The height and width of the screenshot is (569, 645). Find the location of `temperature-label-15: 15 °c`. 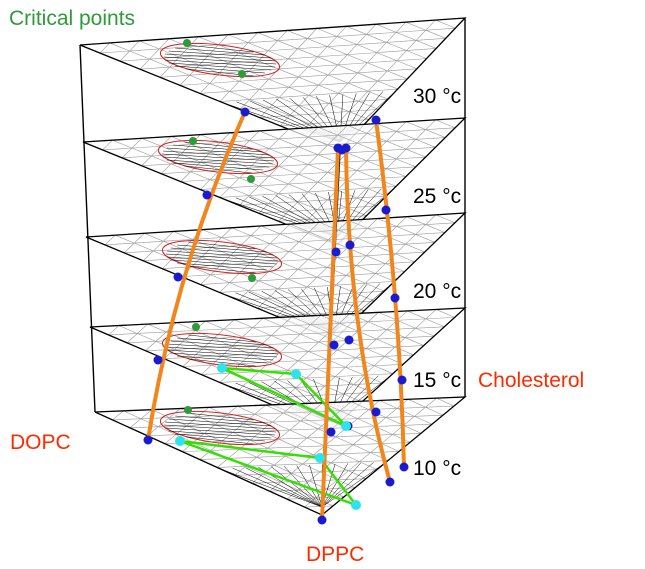

temperature-label-15: 15 °c is located at coordinates (437, 380).